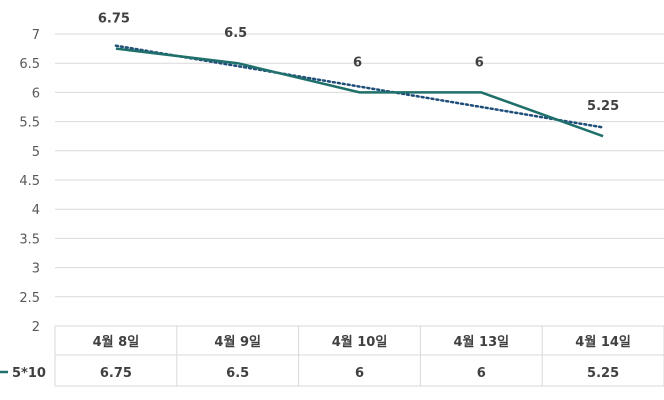 The height and width of the screenshot is (400, 664). Describe the element at coordinates (237, 342) in the screenshot. I see `category-label: 4월 9일` at that location.